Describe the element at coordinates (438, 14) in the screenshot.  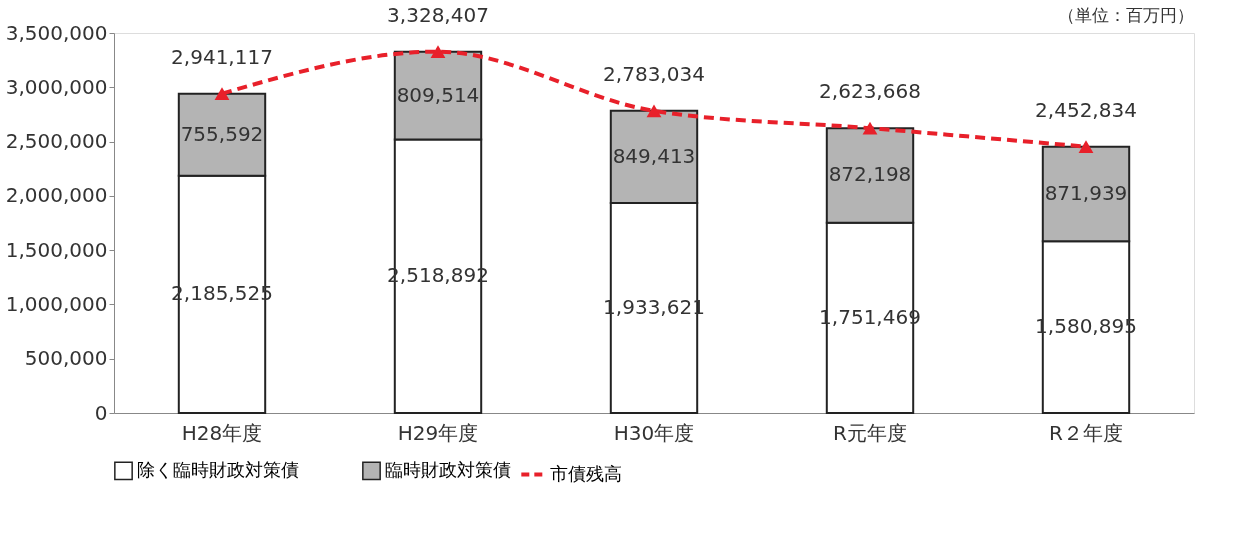
I see `data-label: 3,328,407` at that location.